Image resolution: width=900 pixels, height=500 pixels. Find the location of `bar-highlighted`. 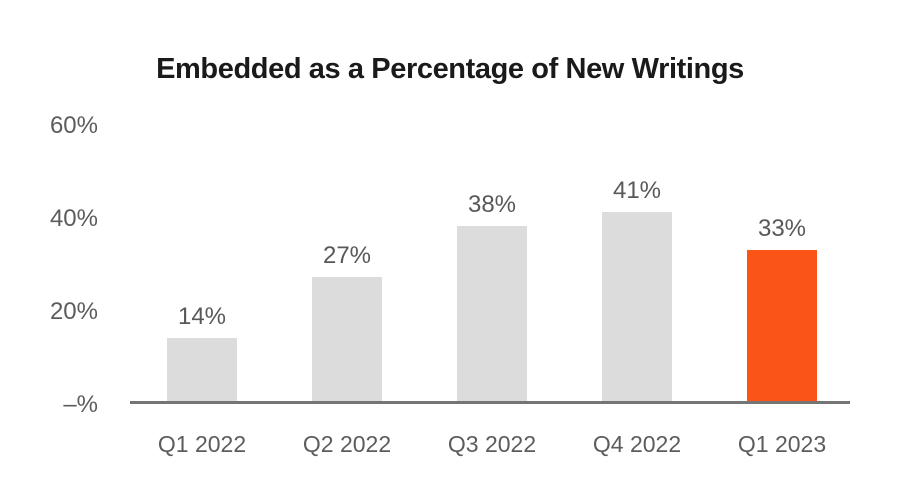

bar-highlighted is located at coordinates (782, 326).